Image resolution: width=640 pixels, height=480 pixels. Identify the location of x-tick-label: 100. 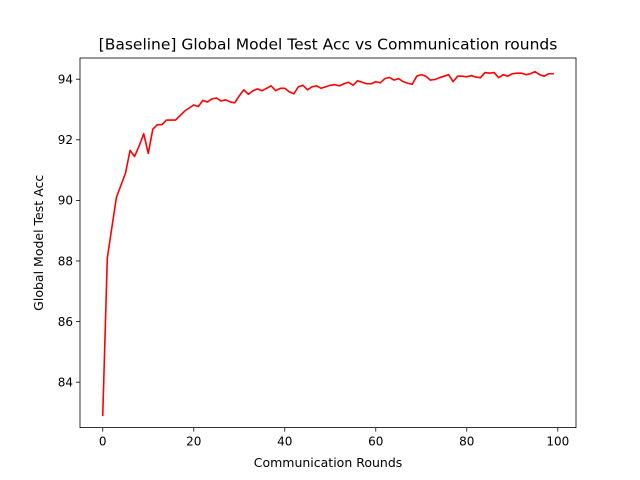
(557, 442).